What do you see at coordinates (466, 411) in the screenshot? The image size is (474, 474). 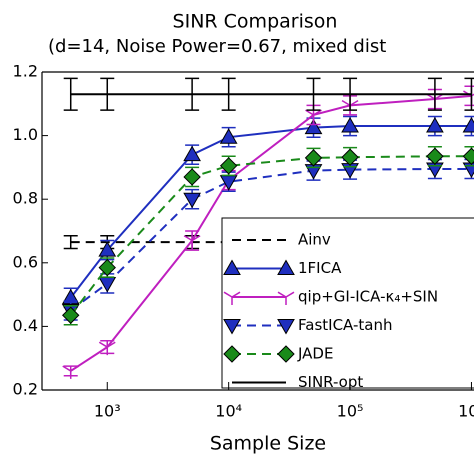 I see `x-tick-label: 10⁶` at bounding box center [466, 411].